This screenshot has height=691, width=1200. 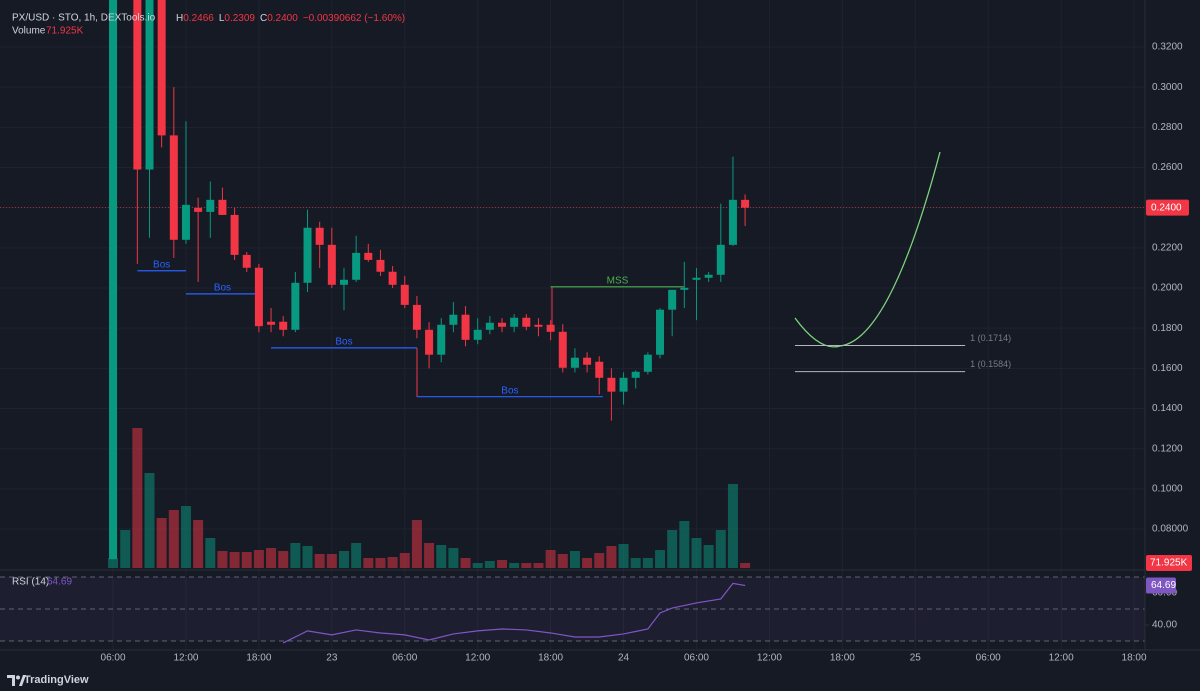 I want to click on y-tick-label: 0.08000, so click(x=1170, y=529).